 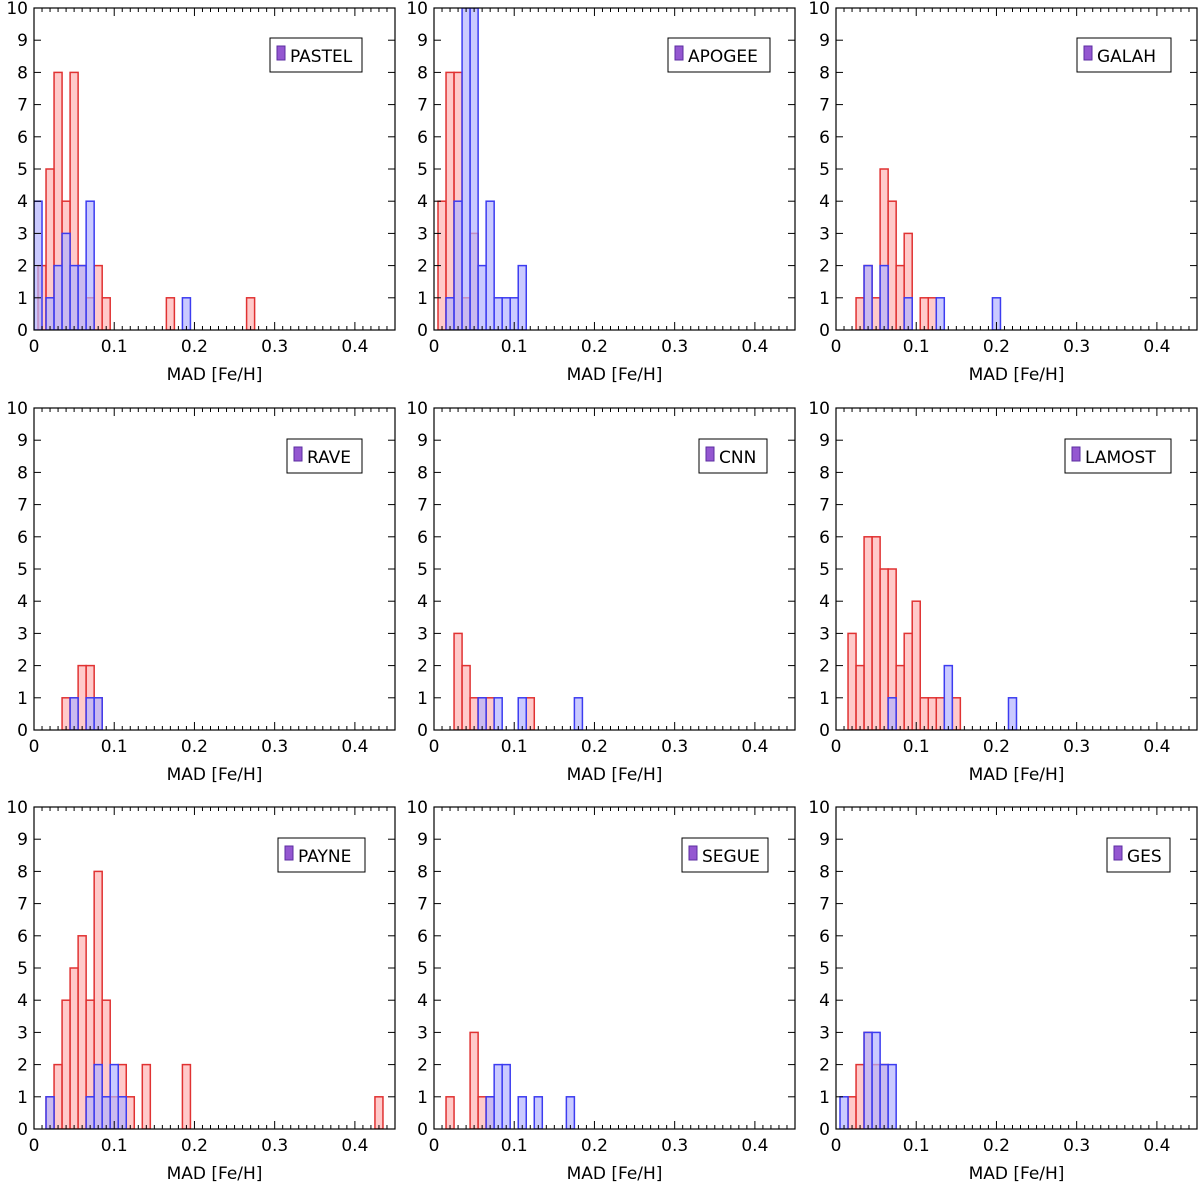 What do you see at coordinates (723, 57) in the screenshot?
I see `legend-label: APOGEE` at bounding box center [723, 57].